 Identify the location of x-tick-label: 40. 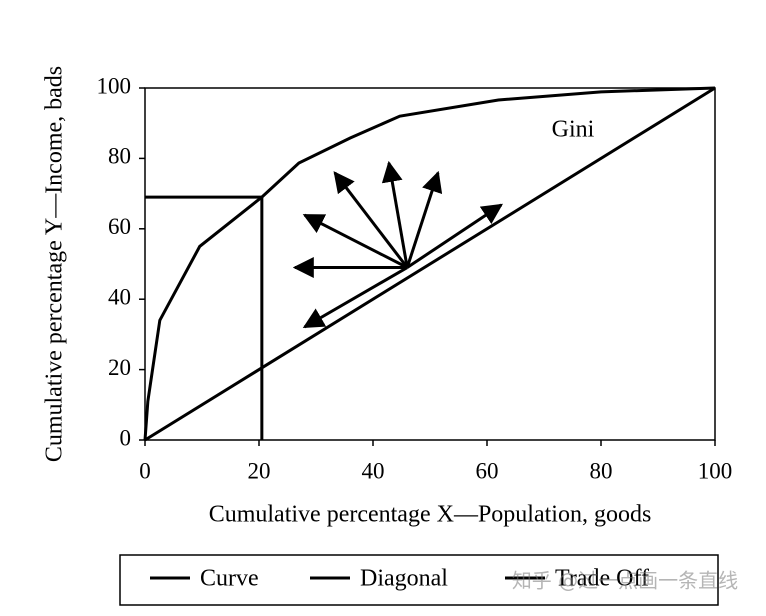
(373, 470).